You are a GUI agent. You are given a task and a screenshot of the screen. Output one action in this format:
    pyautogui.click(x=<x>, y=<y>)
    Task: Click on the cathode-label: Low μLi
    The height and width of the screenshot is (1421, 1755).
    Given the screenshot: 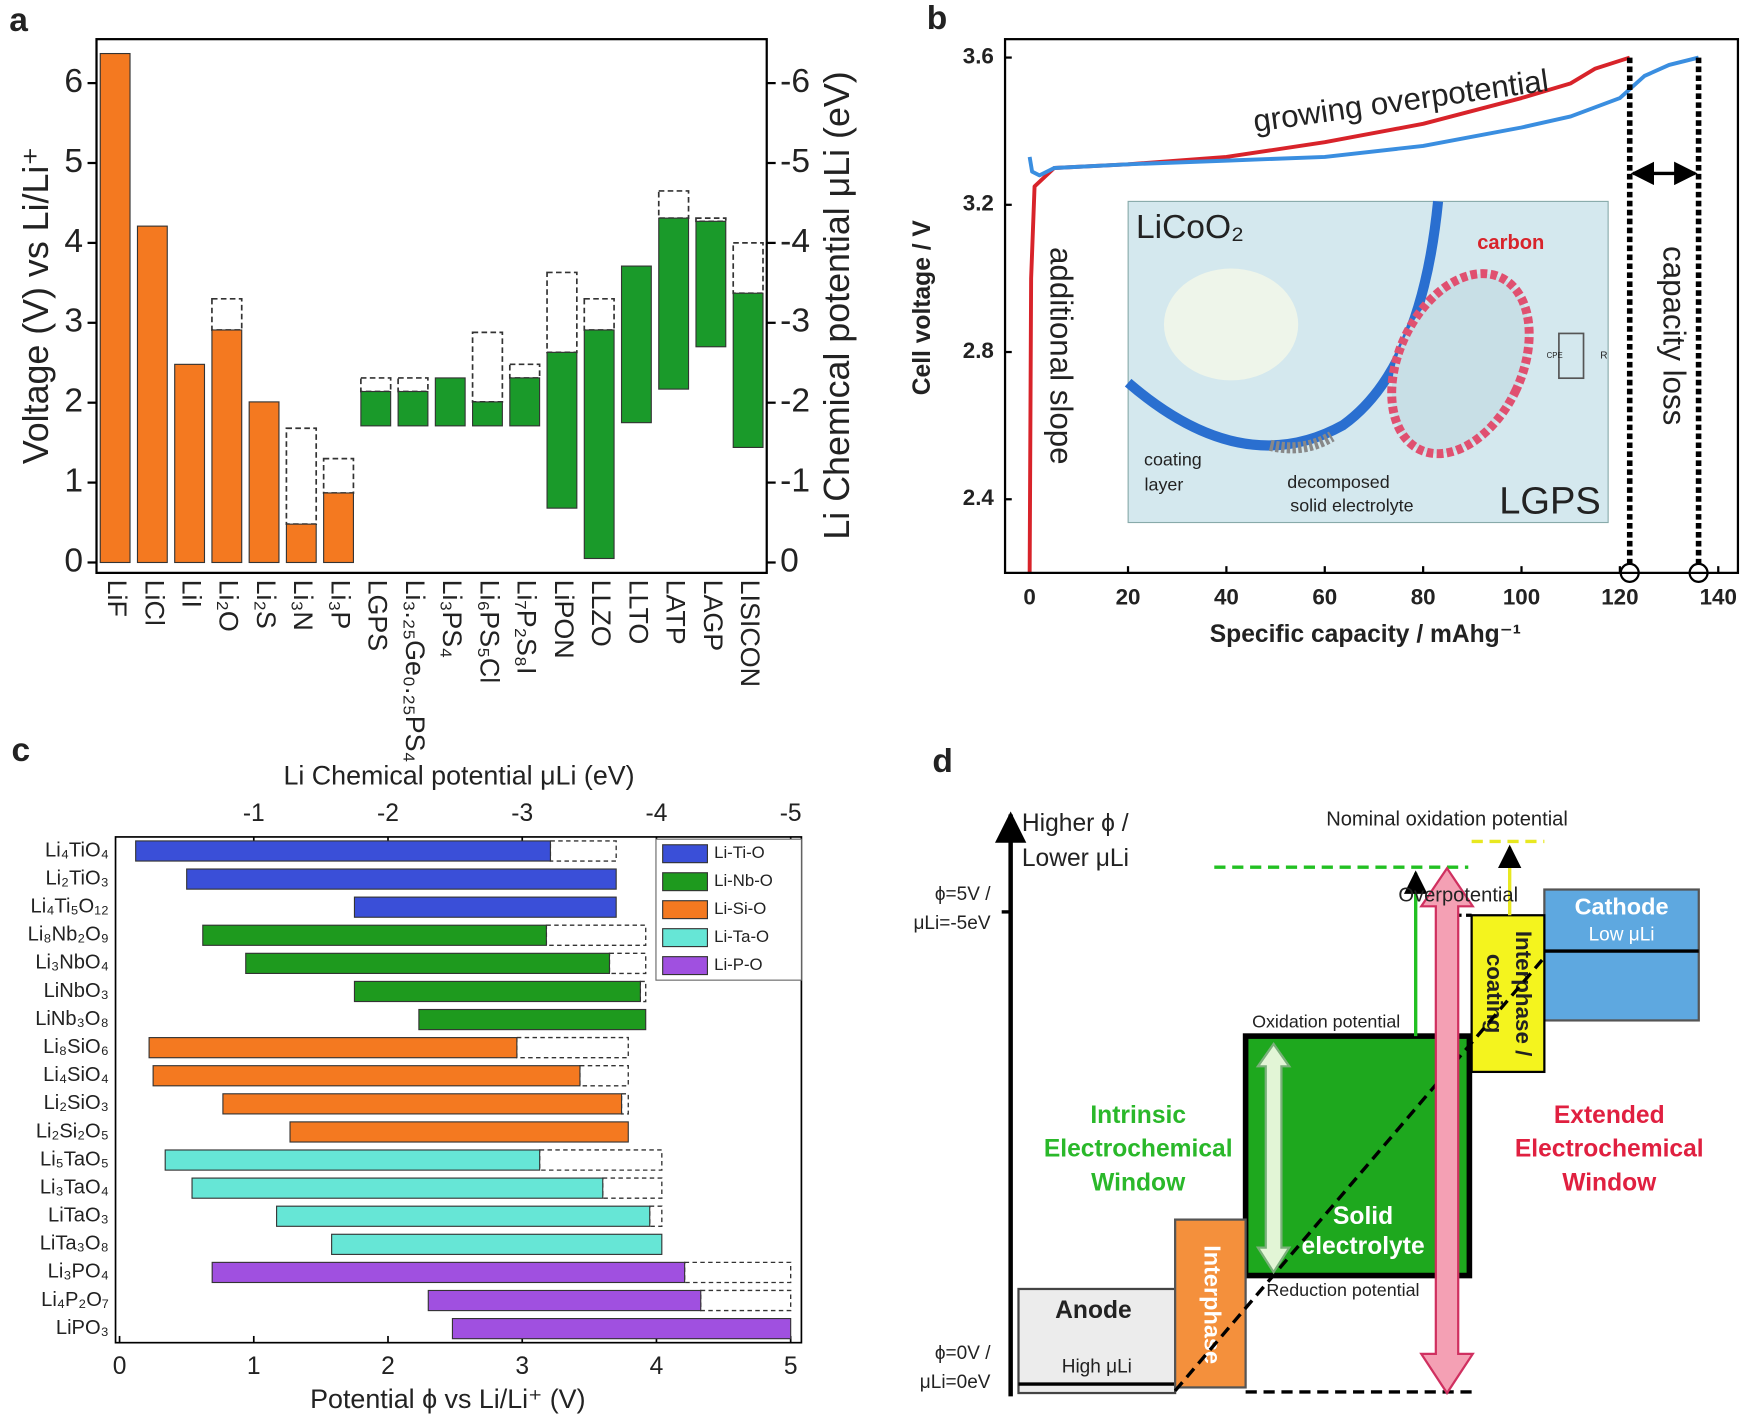 What is the action you would take?
    pyautogui.click(x=1622, y=934)
    